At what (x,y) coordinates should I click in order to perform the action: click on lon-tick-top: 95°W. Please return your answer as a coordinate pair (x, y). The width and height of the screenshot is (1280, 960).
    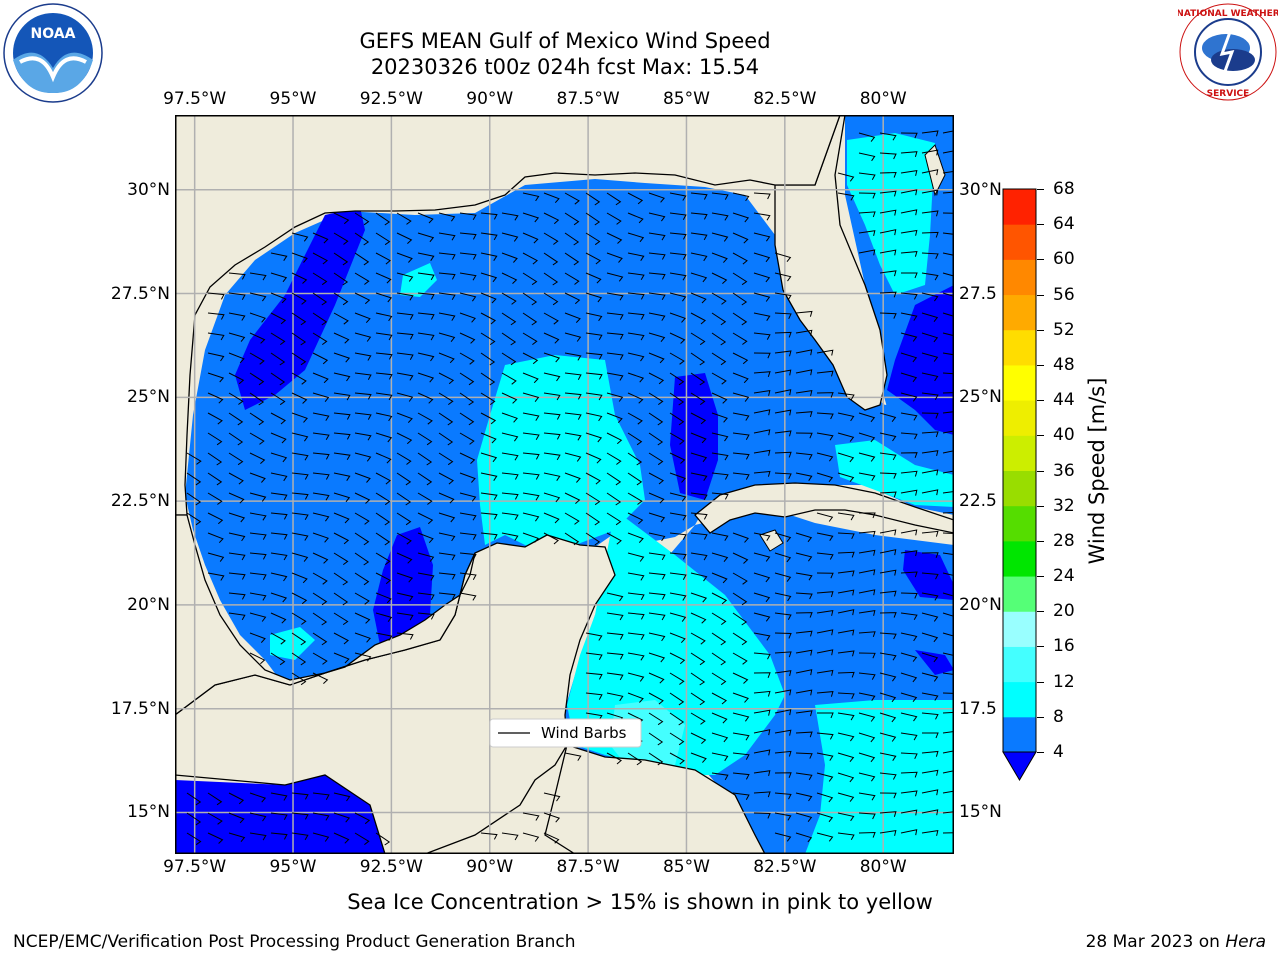
    Looking at the image, I should click on (293, 99).